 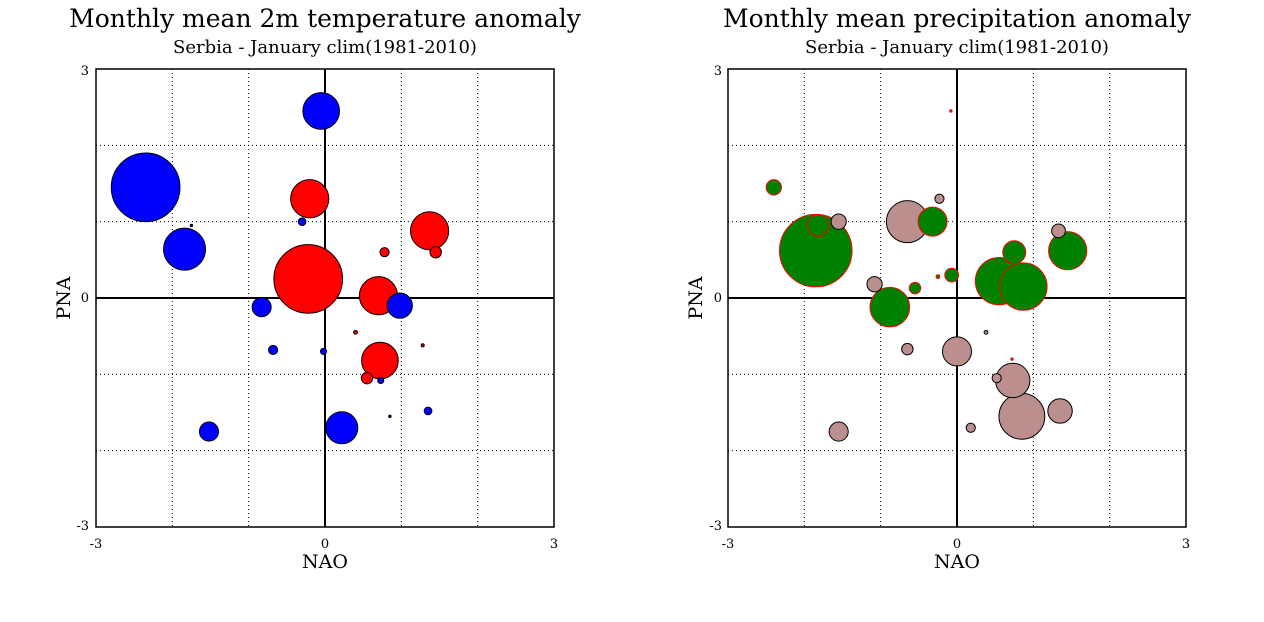 What do you see at coordinates (957, 18) in the screenshot?
I see `chart-title: Monthly mean precipitation anomaly` at bounding box center [957, 18].